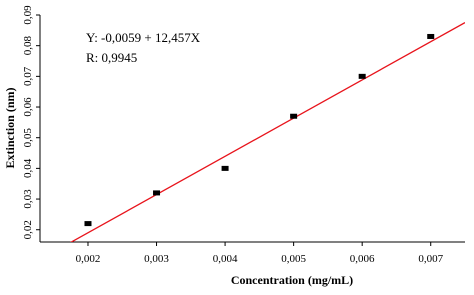  Describe the element at coordinates (143, 37) in the screenshot. I see `regression-equation: Y: -0,0059 + 12,457X` at that location.